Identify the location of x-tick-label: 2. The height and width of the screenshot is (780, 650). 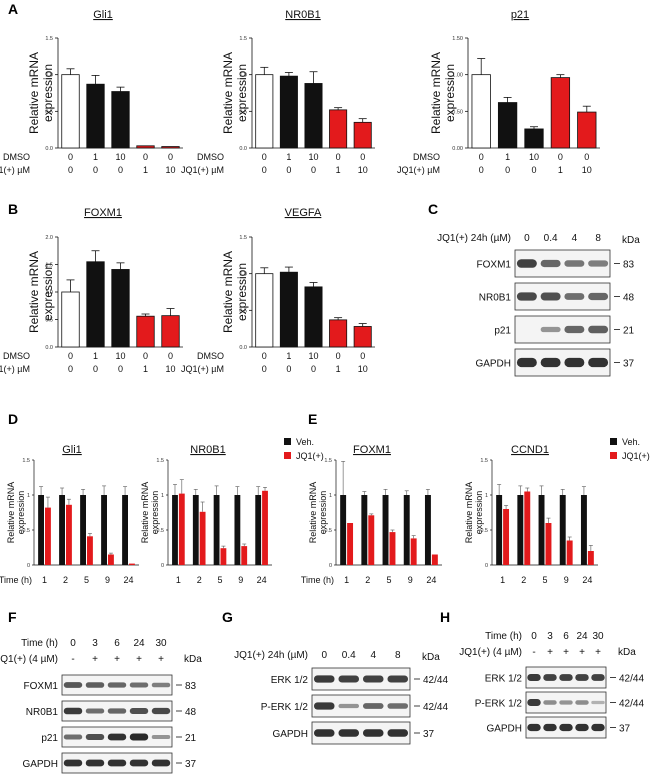
(367, 580).